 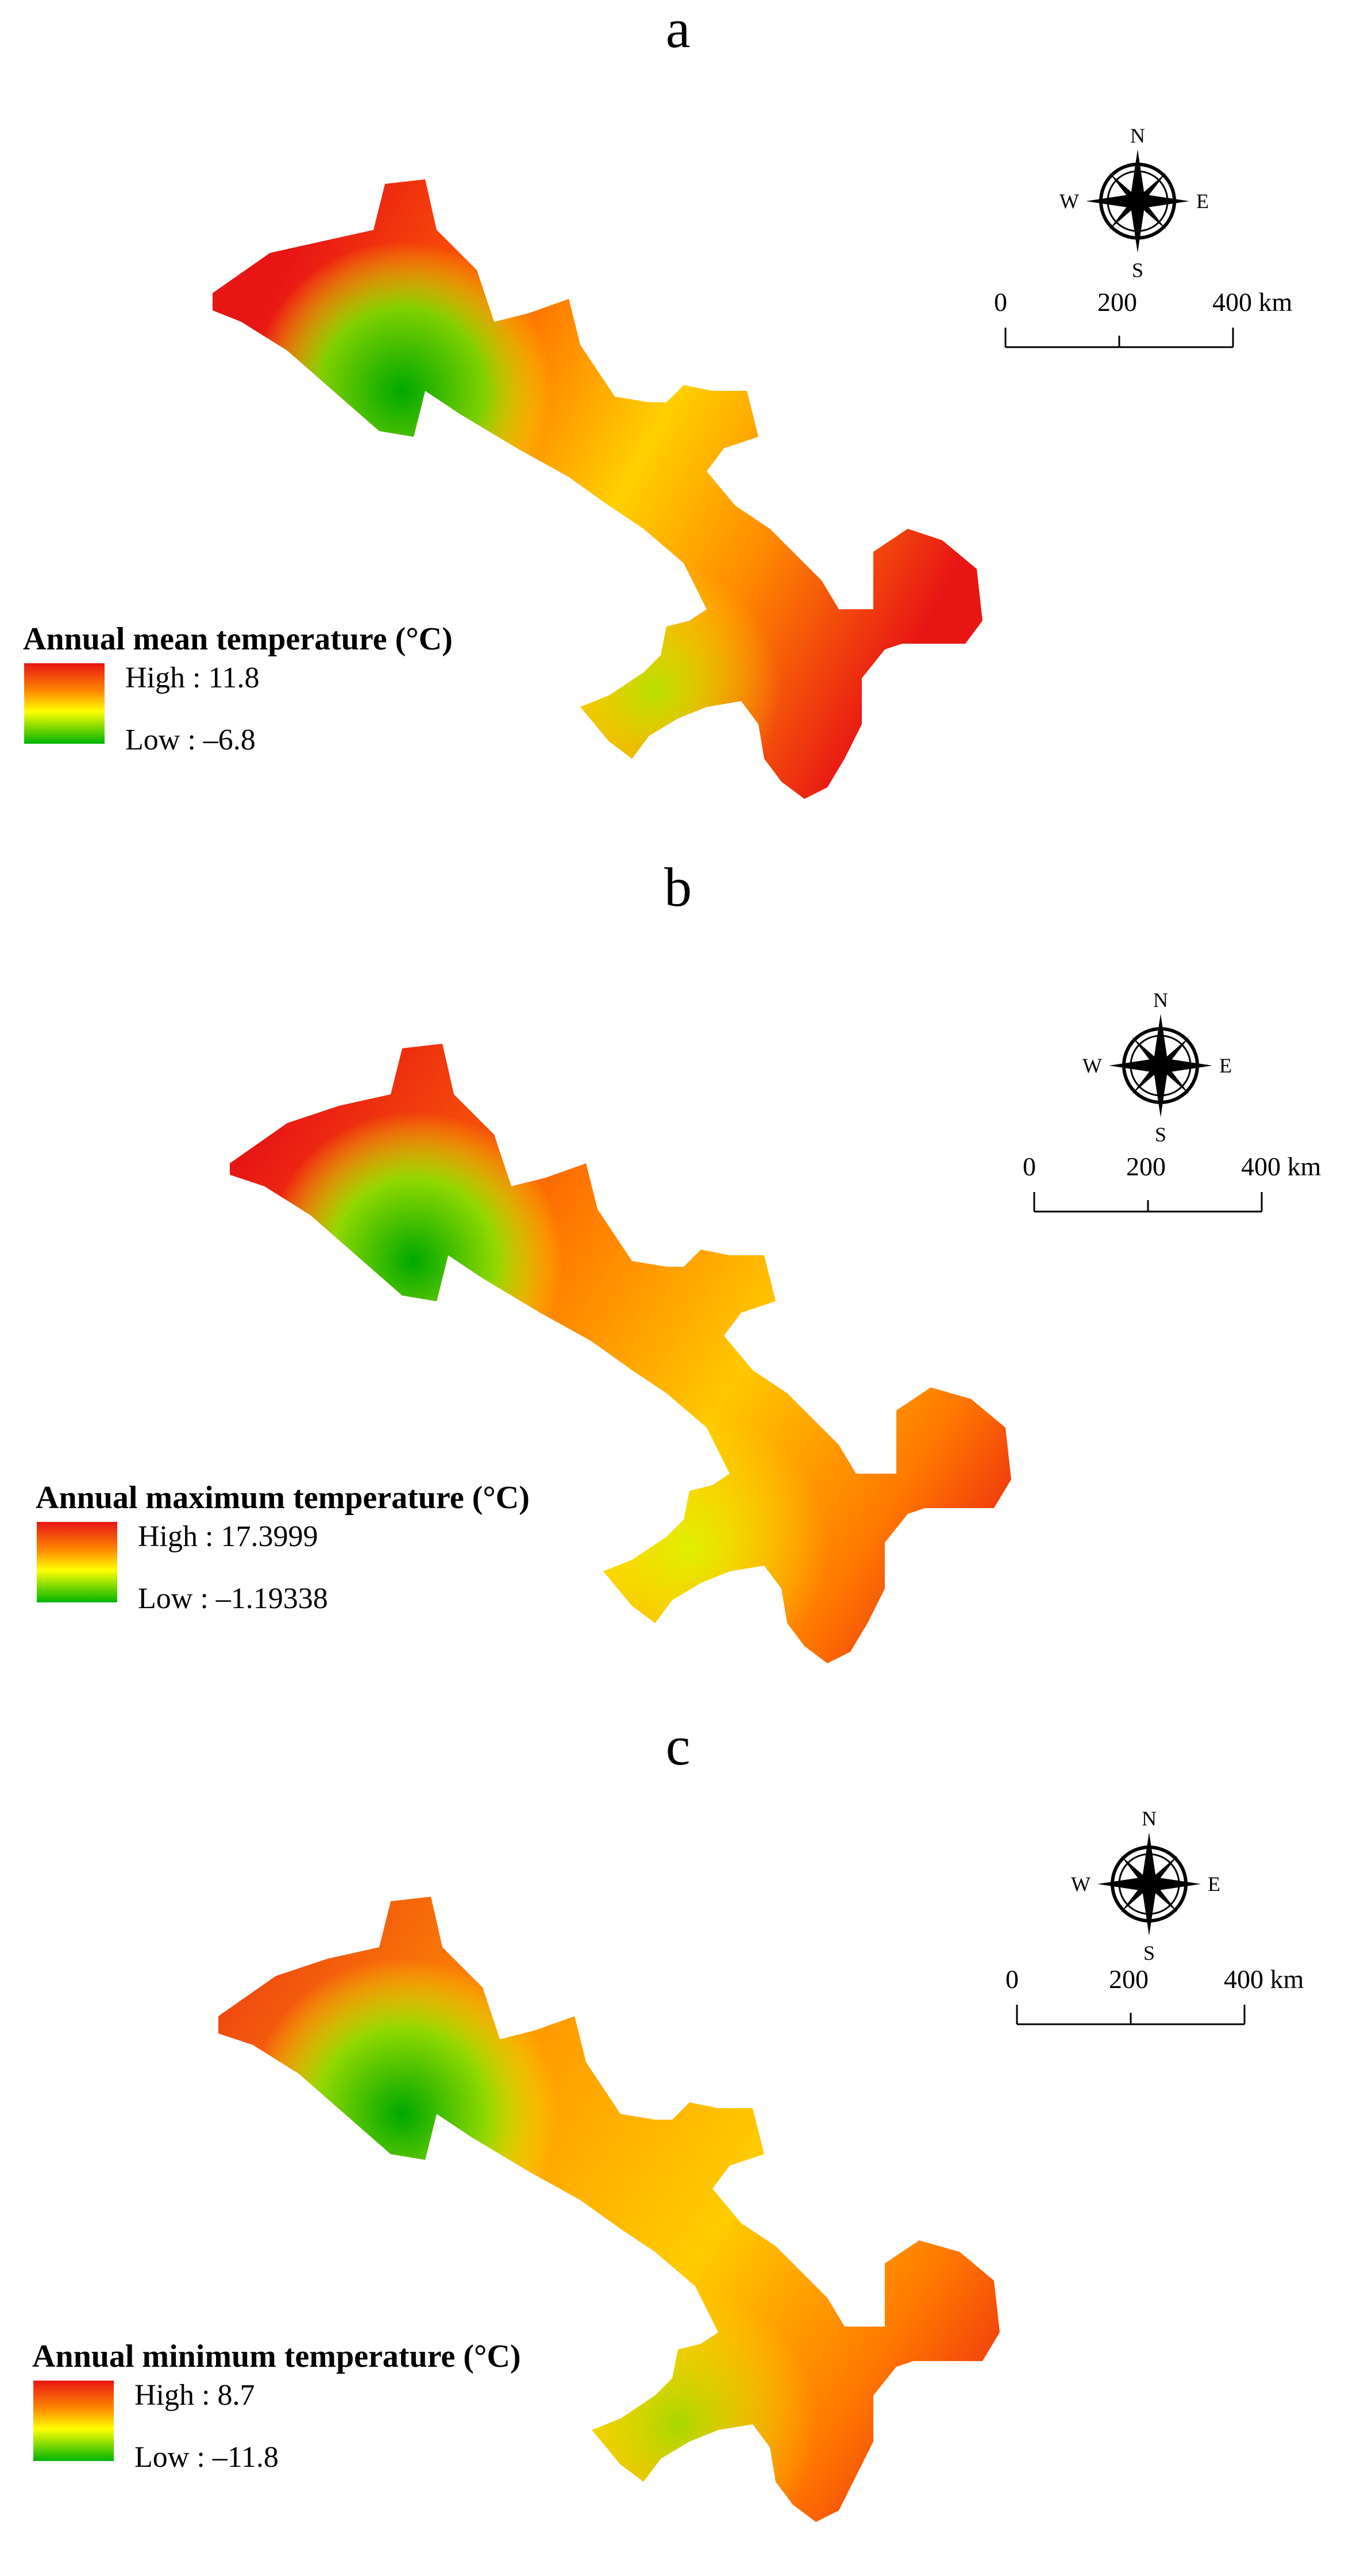 I want to click on legend-high-label: High : 11.8, so click(x=192, y=678).